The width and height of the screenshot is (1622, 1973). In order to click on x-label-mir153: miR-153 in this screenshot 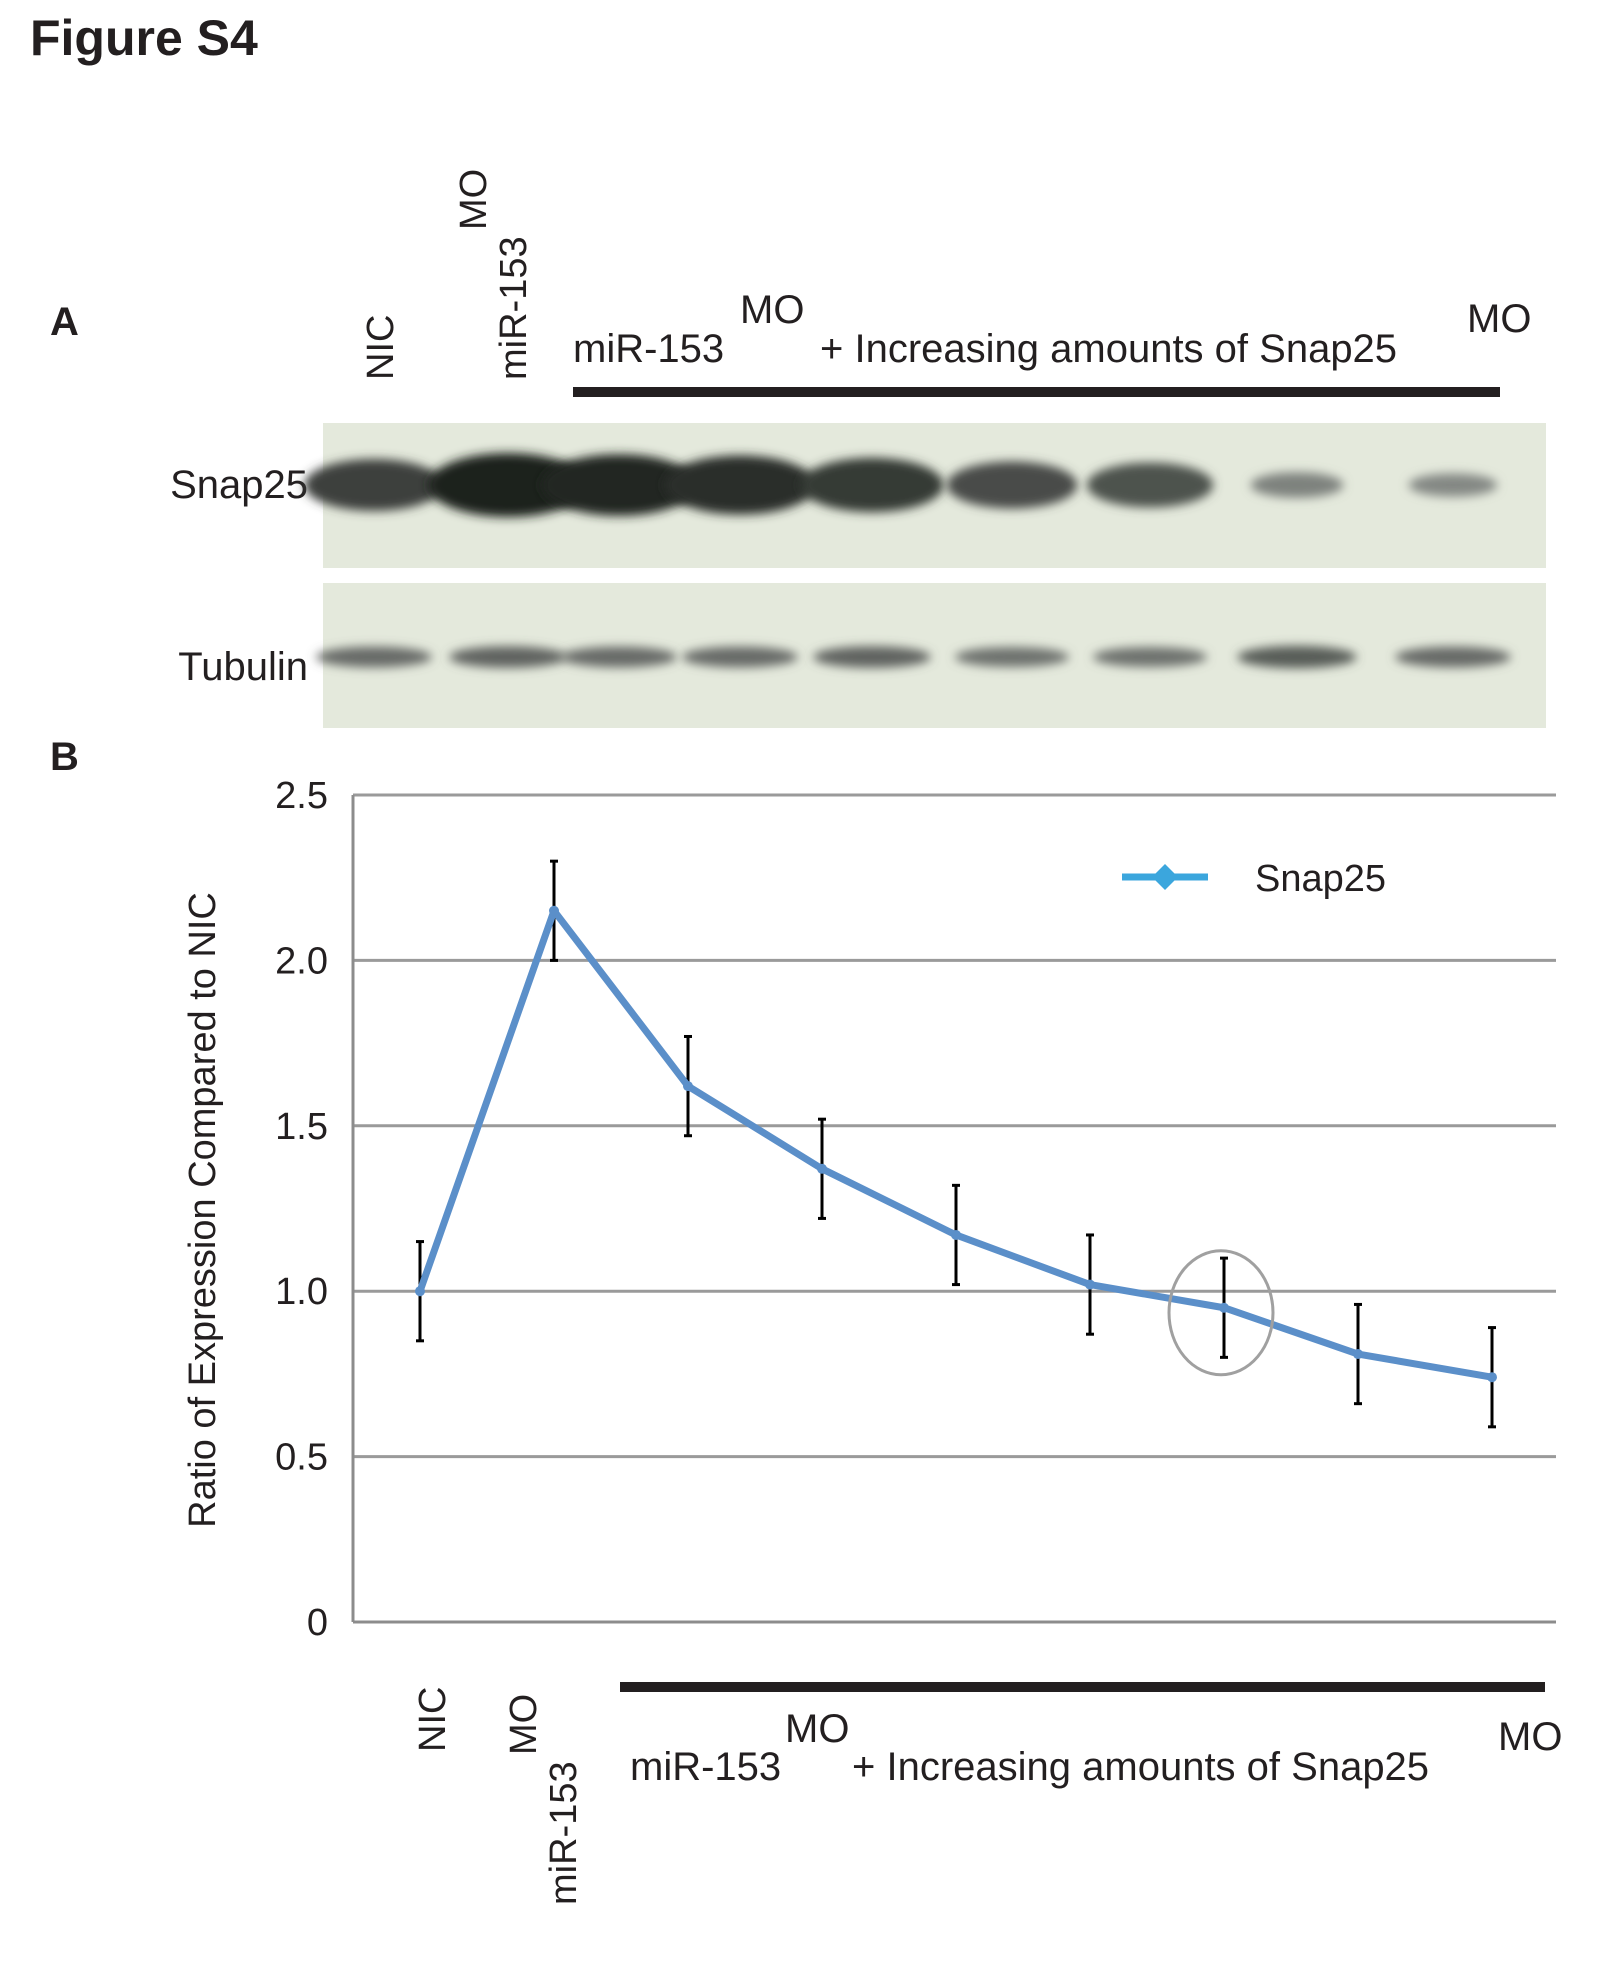, I will do `click(564, 1833)`.